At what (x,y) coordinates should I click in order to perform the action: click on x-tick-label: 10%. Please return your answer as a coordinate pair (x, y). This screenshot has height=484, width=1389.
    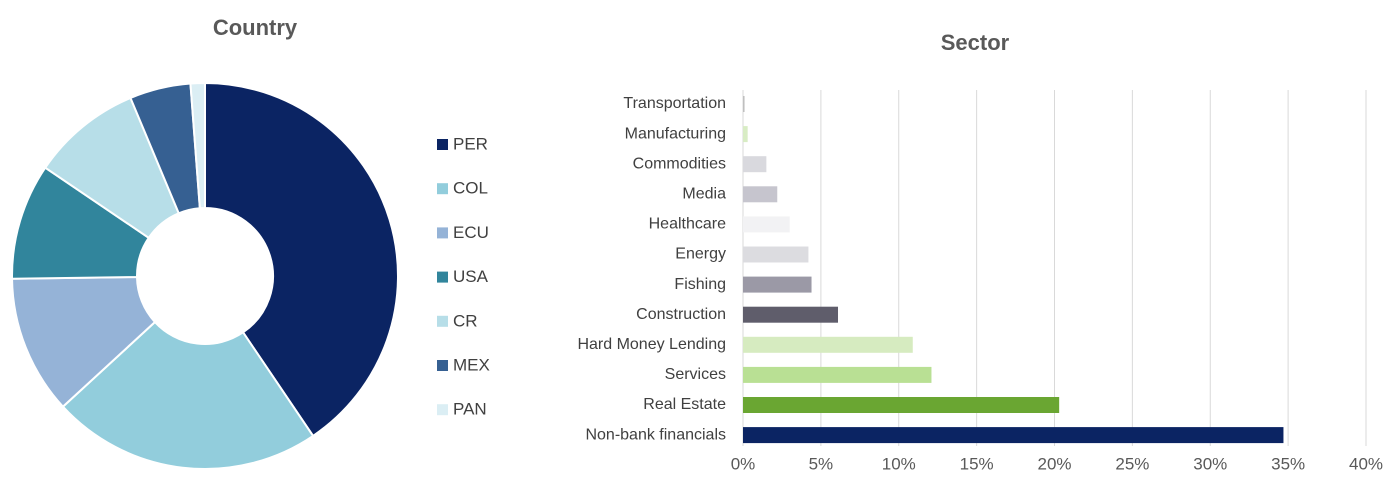
    Looking at the image, I should click on (899, 463).